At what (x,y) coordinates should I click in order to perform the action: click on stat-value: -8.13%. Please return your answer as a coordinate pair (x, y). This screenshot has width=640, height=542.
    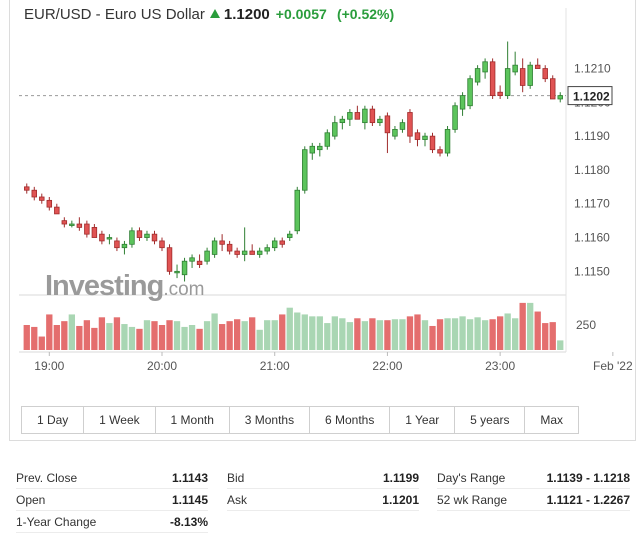
    Looking at the image, I should click on (188, 522).